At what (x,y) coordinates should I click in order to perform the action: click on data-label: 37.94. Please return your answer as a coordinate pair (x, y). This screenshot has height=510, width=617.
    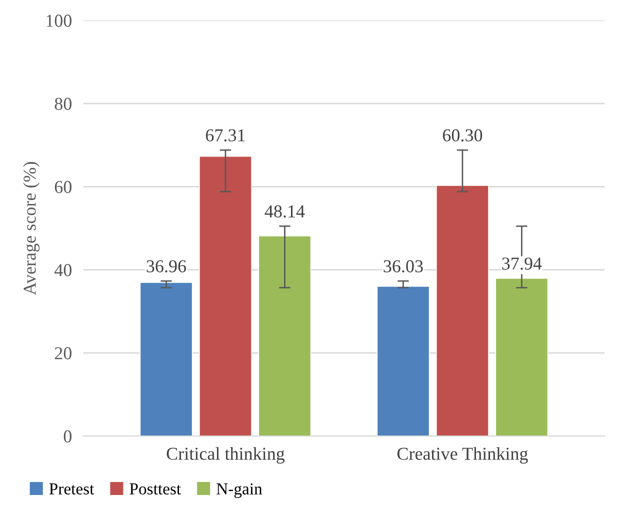
    Looking at the image, I should click on (522, 264).